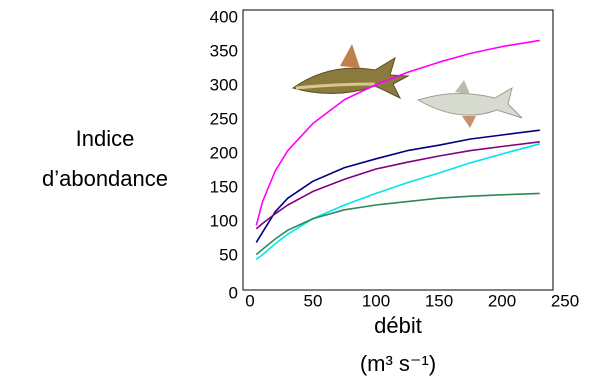 The width and height of the screenshot is (590, 386). What do you see at coordinates (224, 50) in the screenshot?
I see `y-tick-label: 350` at bounding box center [224, 50].